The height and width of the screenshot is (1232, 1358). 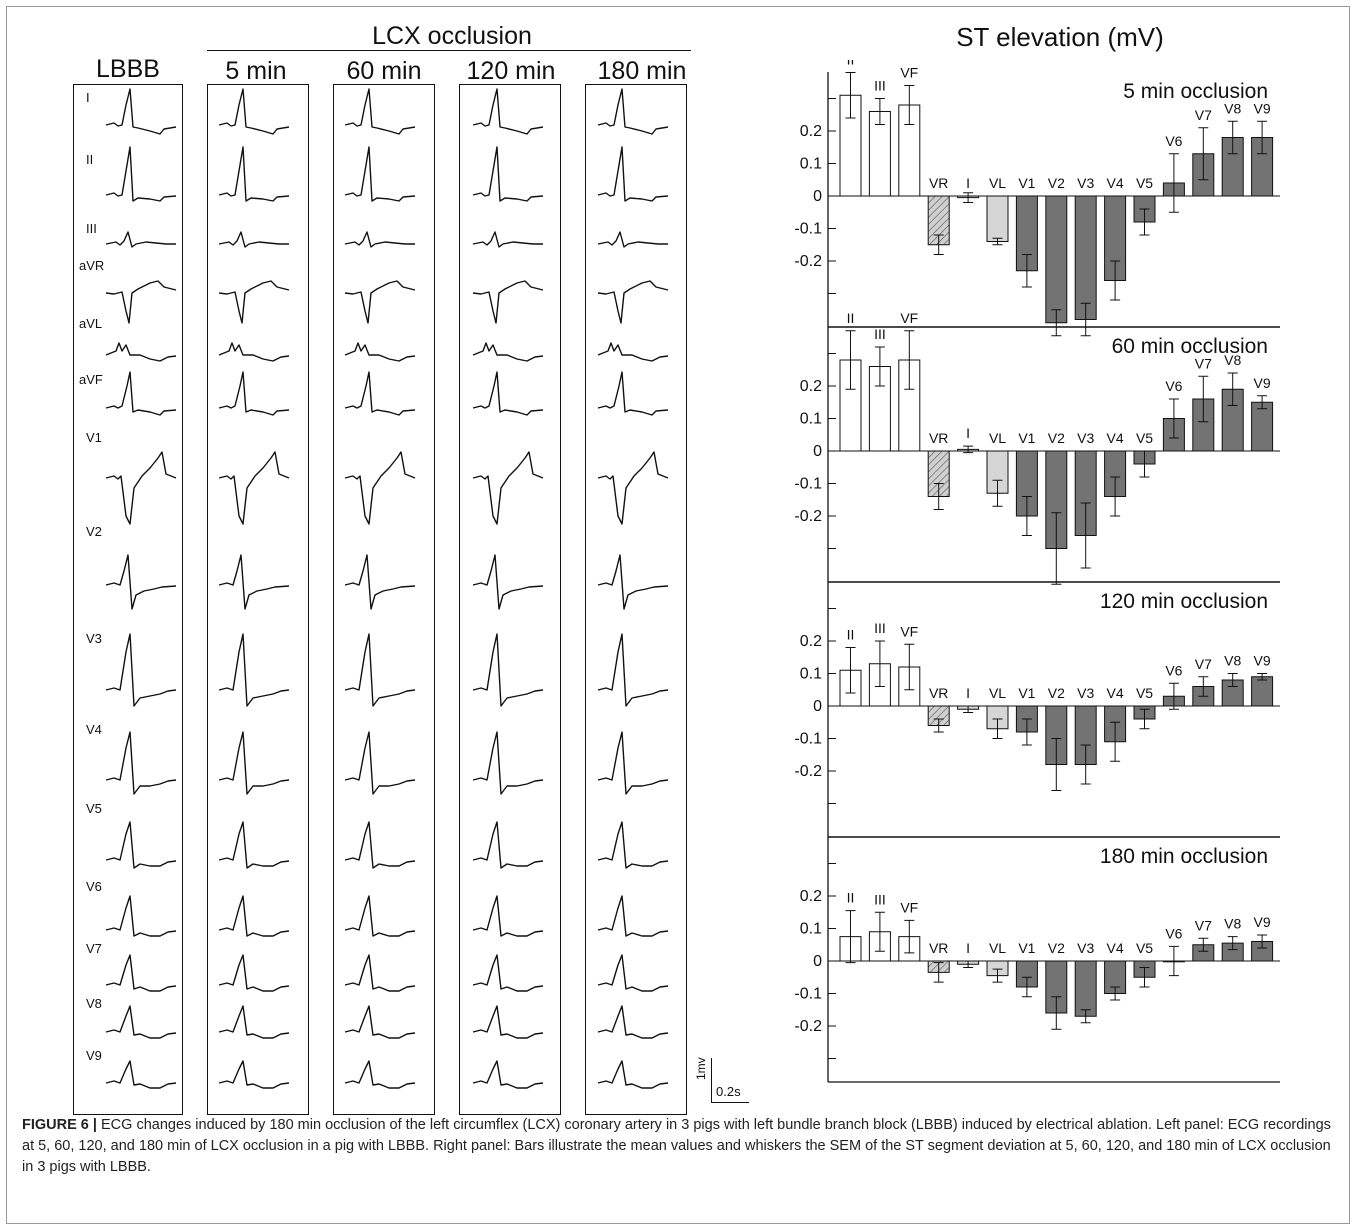 I want to click on ecg-trace-lbbb-v5, so click(x=141, y=845).